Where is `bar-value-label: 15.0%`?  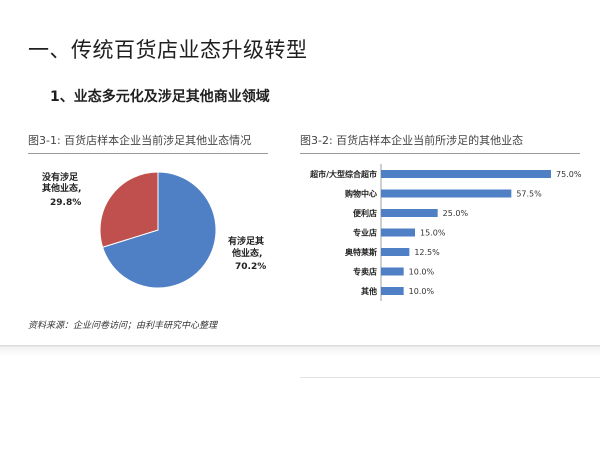 bar-value-label: 15.0% is located at coordinates (433, 233).